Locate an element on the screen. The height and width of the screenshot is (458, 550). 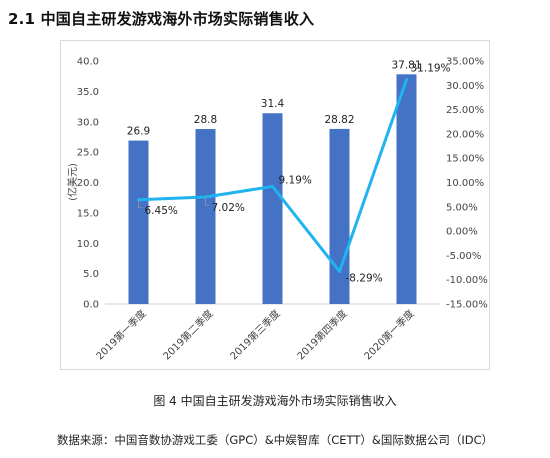
bar-value-label: 28.82 is located at coordinates (339, 120).